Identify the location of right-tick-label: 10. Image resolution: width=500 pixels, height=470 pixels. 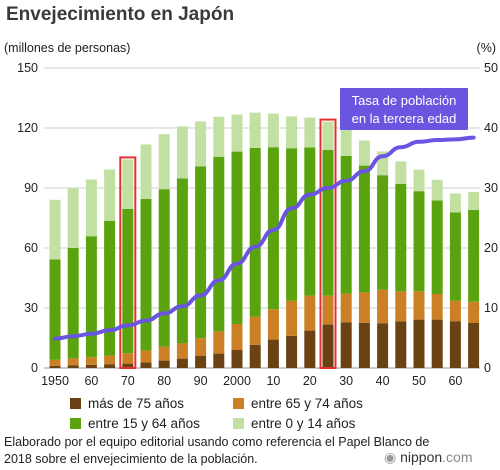
(491, 308).